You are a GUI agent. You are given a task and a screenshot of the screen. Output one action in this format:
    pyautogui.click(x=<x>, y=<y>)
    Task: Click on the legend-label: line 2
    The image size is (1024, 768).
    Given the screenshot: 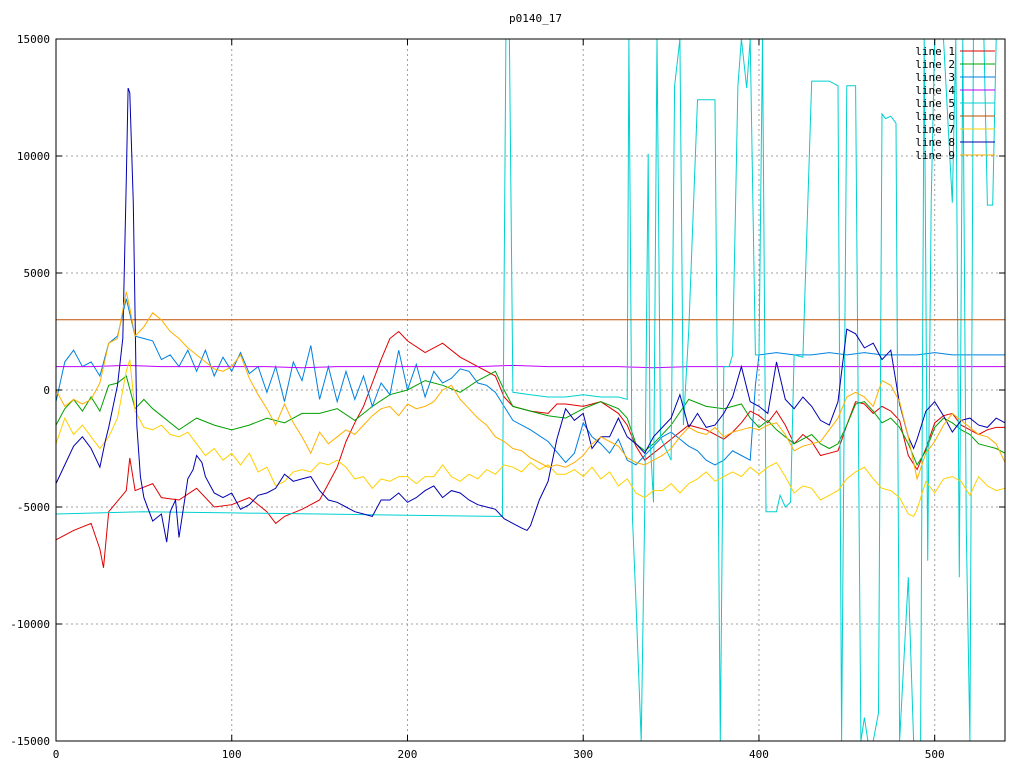 What is the action you would take?
    pyautogui.click(x=935, y=64)
    